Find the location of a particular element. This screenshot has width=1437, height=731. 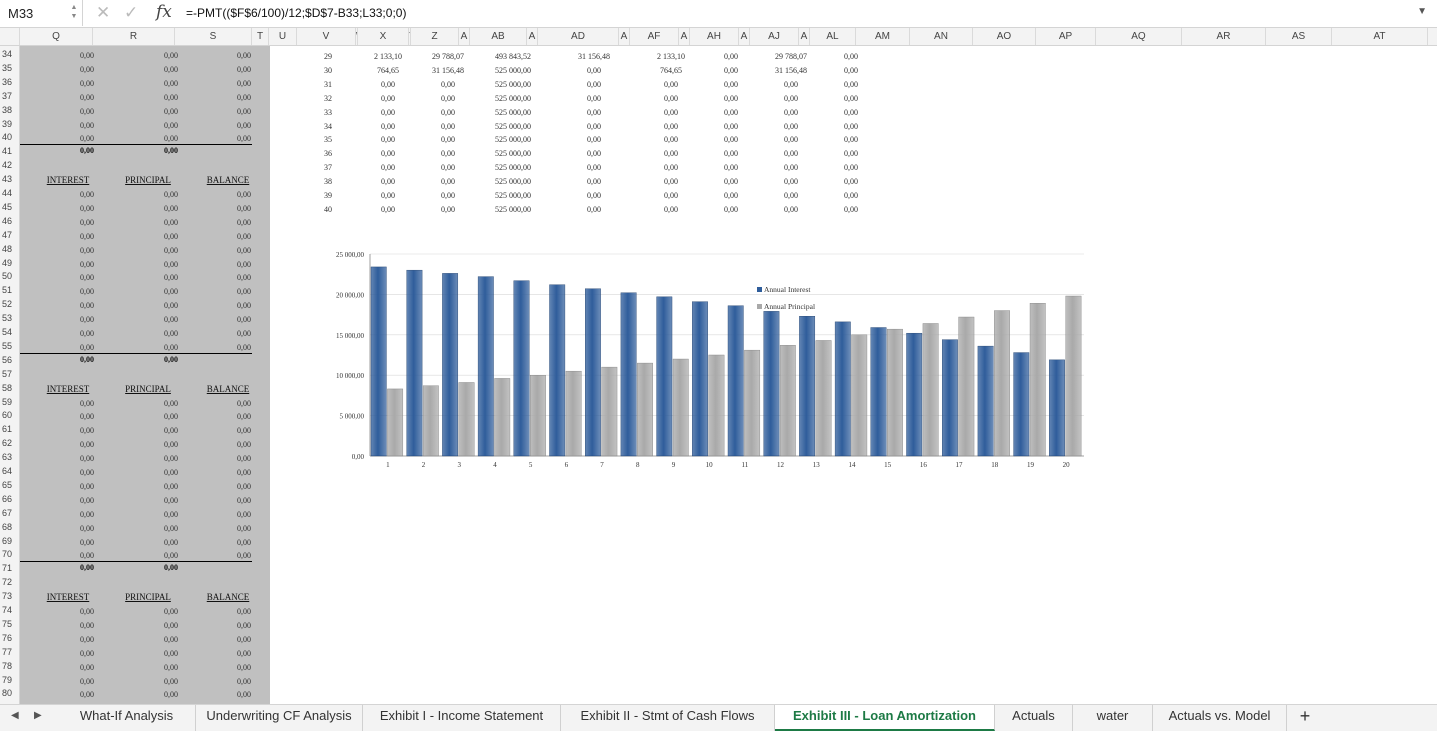

column-header: T is located at coordinates (260, 36).